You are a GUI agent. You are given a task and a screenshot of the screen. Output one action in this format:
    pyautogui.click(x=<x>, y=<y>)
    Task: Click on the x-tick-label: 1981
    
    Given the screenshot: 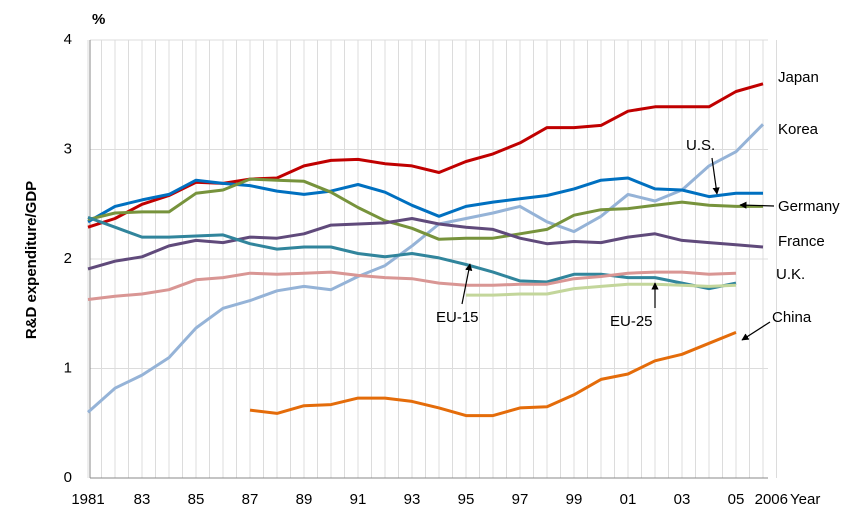 What is the action you would take?
    pyautogui.click(x=87, y=499)
    